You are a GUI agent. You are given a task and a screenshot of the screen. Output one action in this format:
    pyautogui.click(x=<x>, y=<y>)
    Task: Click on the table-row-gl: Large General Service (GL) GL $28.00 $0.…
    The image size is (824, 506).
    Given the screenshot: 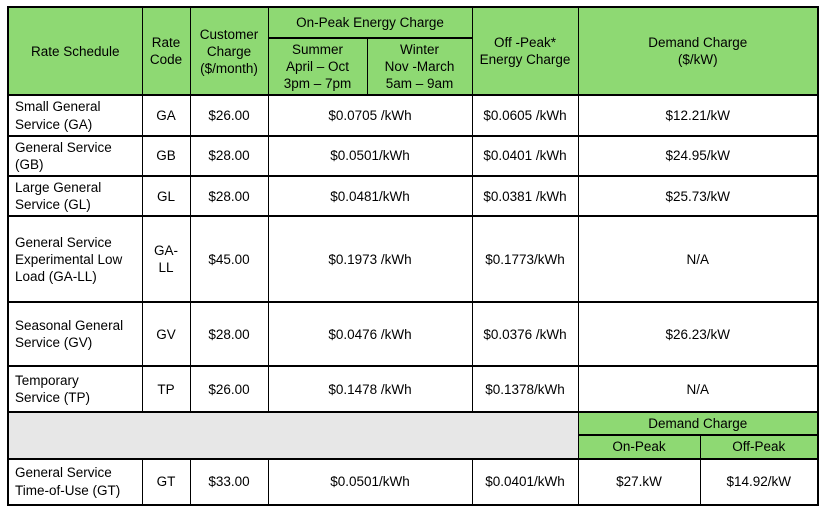 What is the action you would take?
    pyautogui.click(x=413, y=196)
    